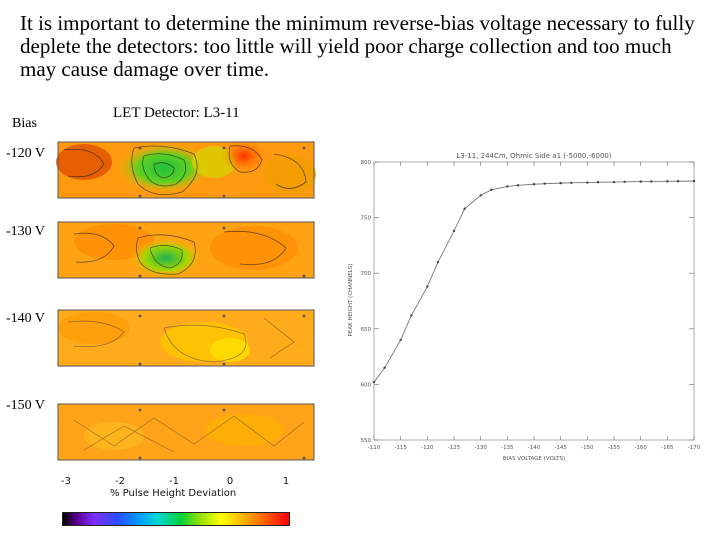 Image resolution: width=720 pixels, height=540 pixels. What do you see at coordinates (351, 300) in the screenshot?
I see `chart-ylabel: PEAK HEIGHT (CHANNELS)` at bounding box center [351, 300].